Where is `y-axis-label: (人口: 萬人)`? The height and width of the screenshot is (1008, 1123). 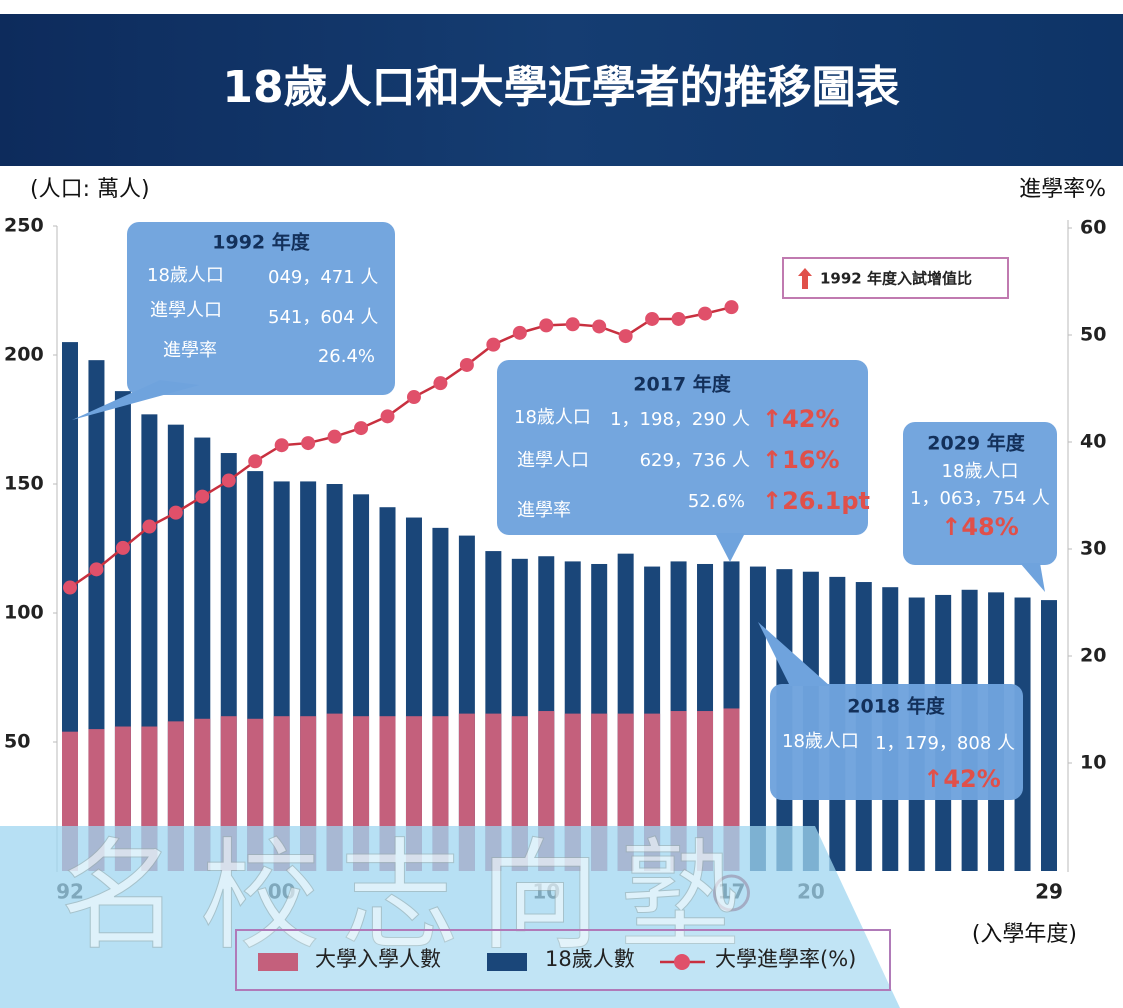 y-axis-label: (人口: 萬人) is located at coordinates (90, 189).